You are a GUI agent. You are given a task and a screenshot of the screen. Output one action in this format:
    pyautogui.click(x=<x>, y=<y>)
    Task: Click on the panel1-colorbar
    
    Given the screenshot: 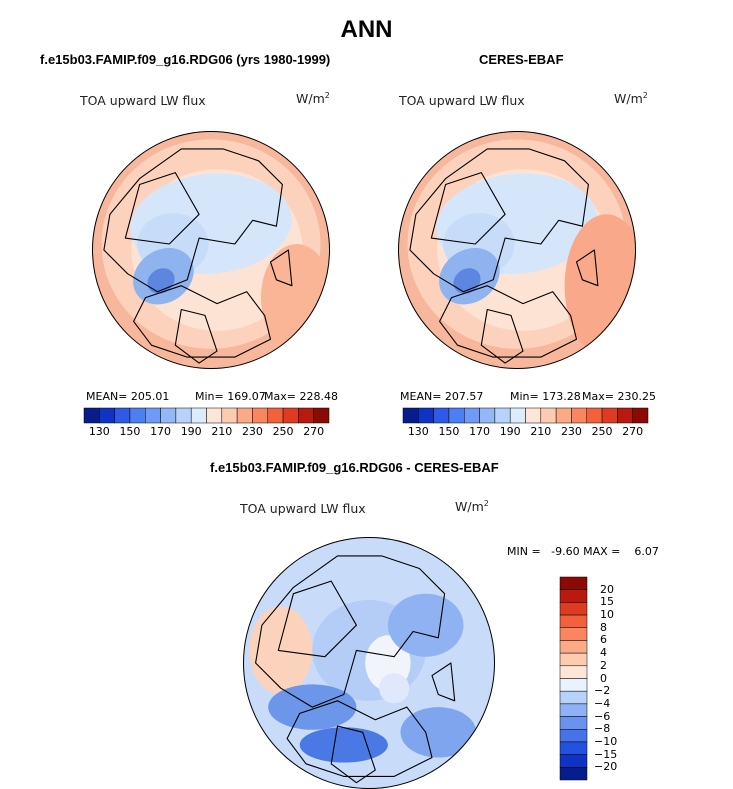 What is the action you would take?
    pyautogui.click(x=206, y=415)
    